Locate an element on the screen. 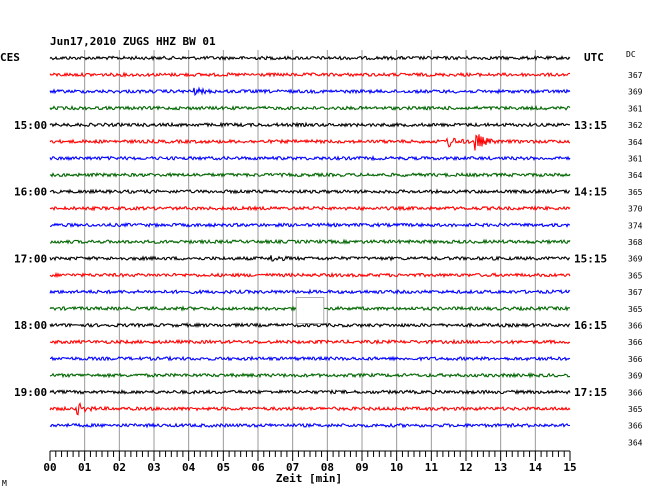  utc-time-label: 13:15 is located at coordinates (590, 125).